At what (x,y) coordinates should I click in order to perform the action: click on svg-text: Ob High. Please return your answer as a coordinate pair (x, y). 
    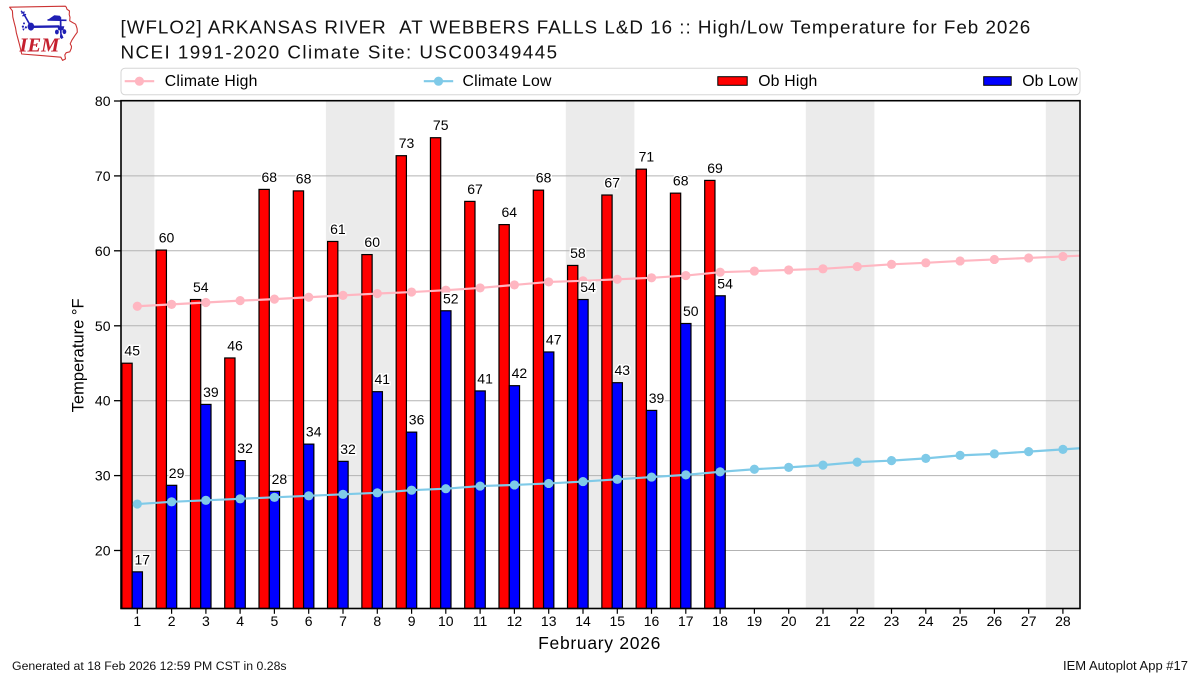
    Looking at the image, I should click on (787, 81).